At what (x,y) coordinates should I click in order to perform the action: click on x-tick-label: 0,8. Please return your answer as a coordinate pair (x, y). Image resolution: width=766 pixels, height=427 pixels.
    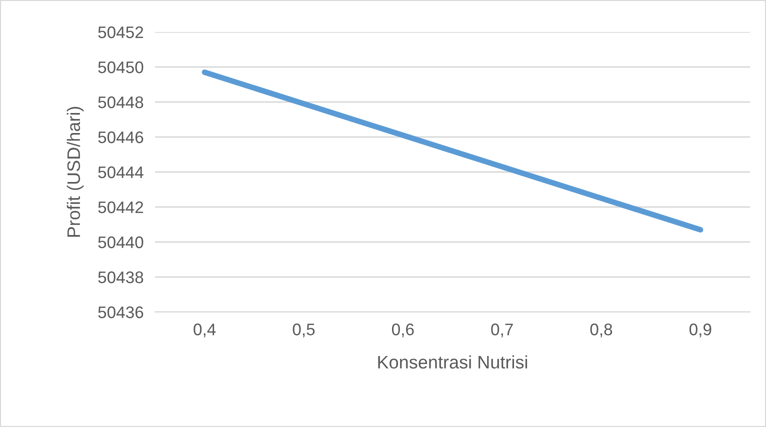
    Looking at the image, I should click on (601, 331).